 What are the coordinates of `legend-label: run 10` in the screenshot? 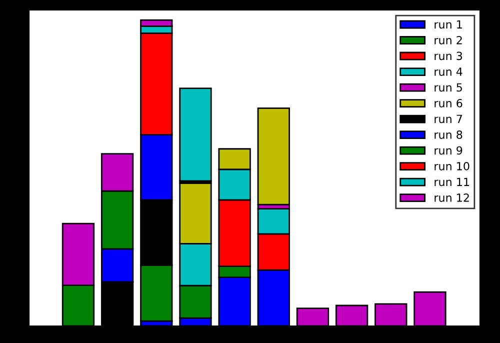 It's located at (452, 166).